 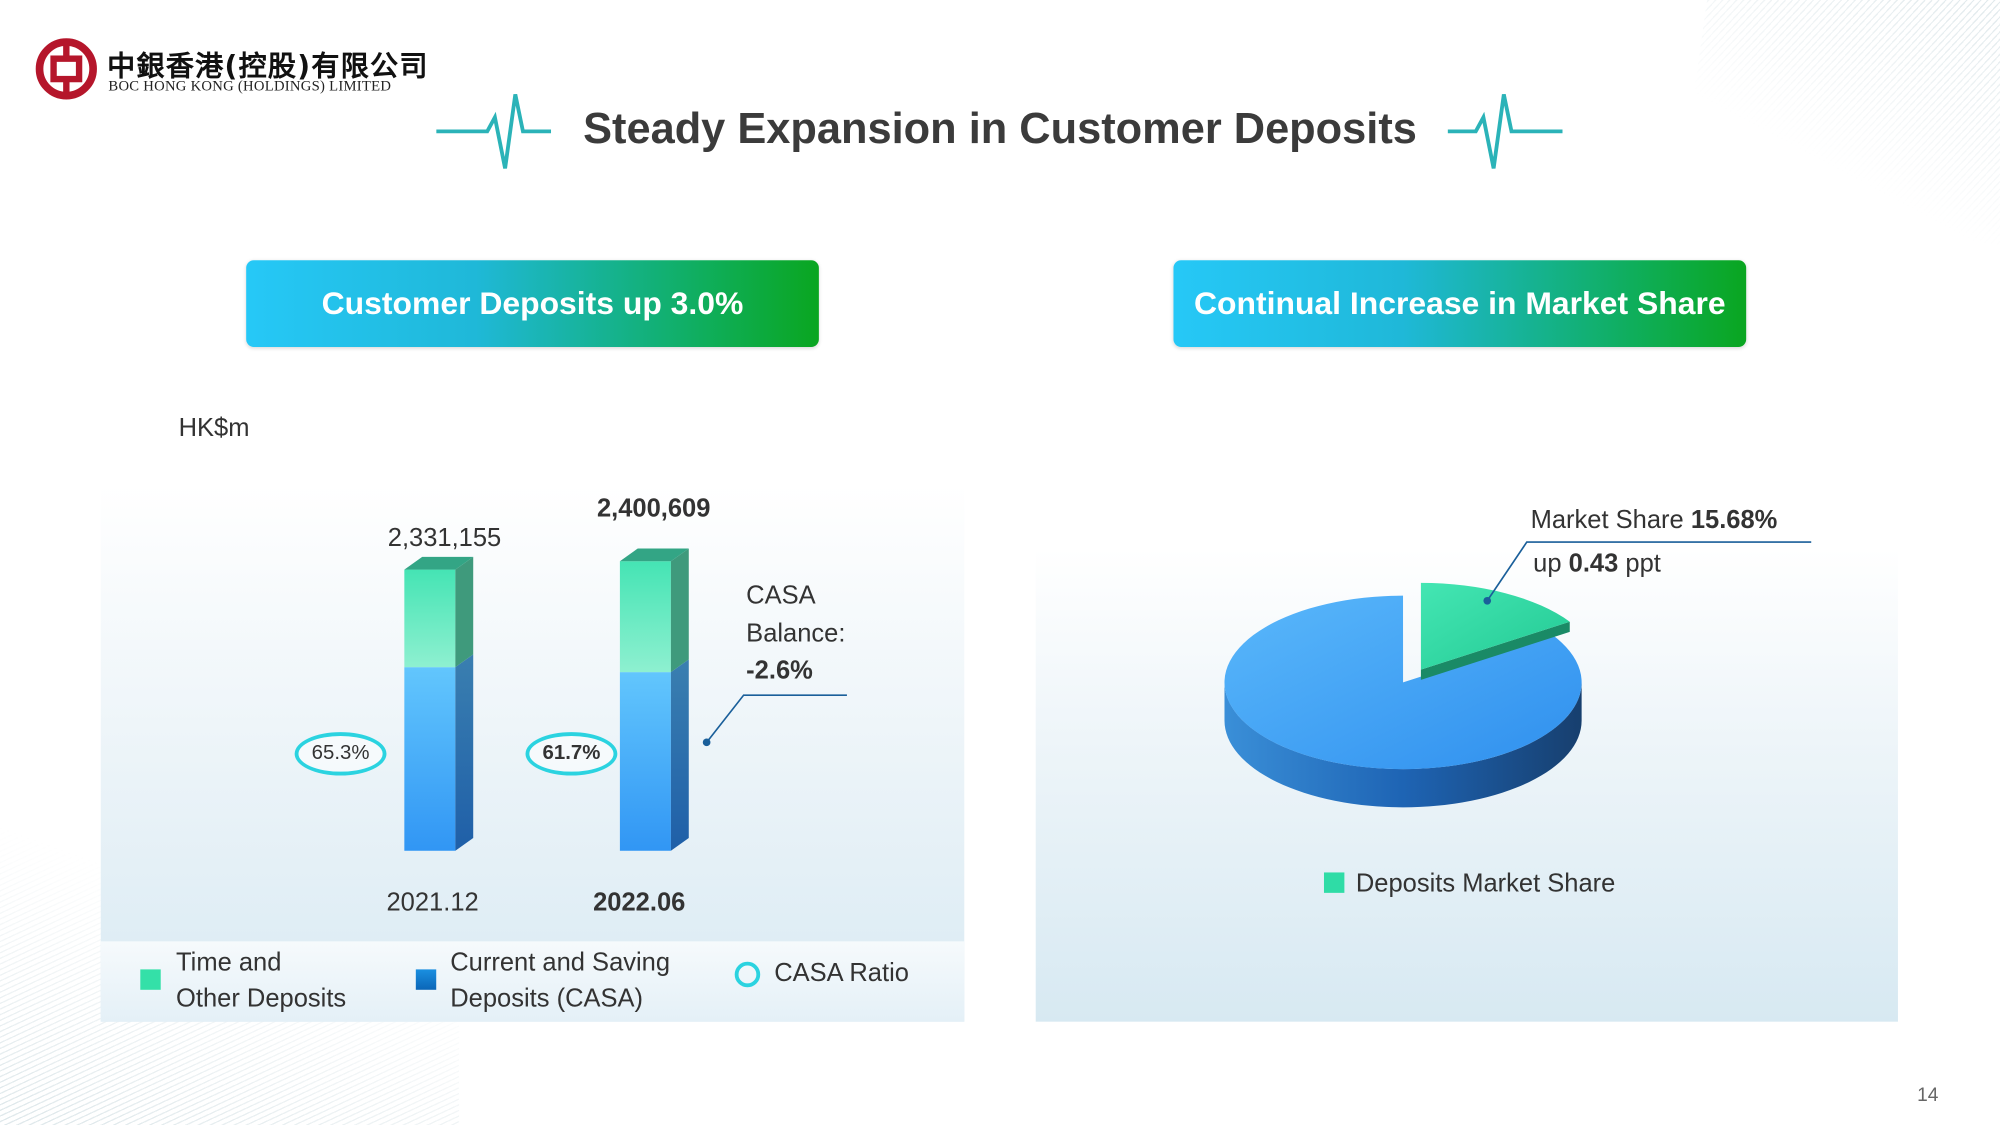 I want to click on legend-time-line2: Other Deposits, so click(x=261, y=998).